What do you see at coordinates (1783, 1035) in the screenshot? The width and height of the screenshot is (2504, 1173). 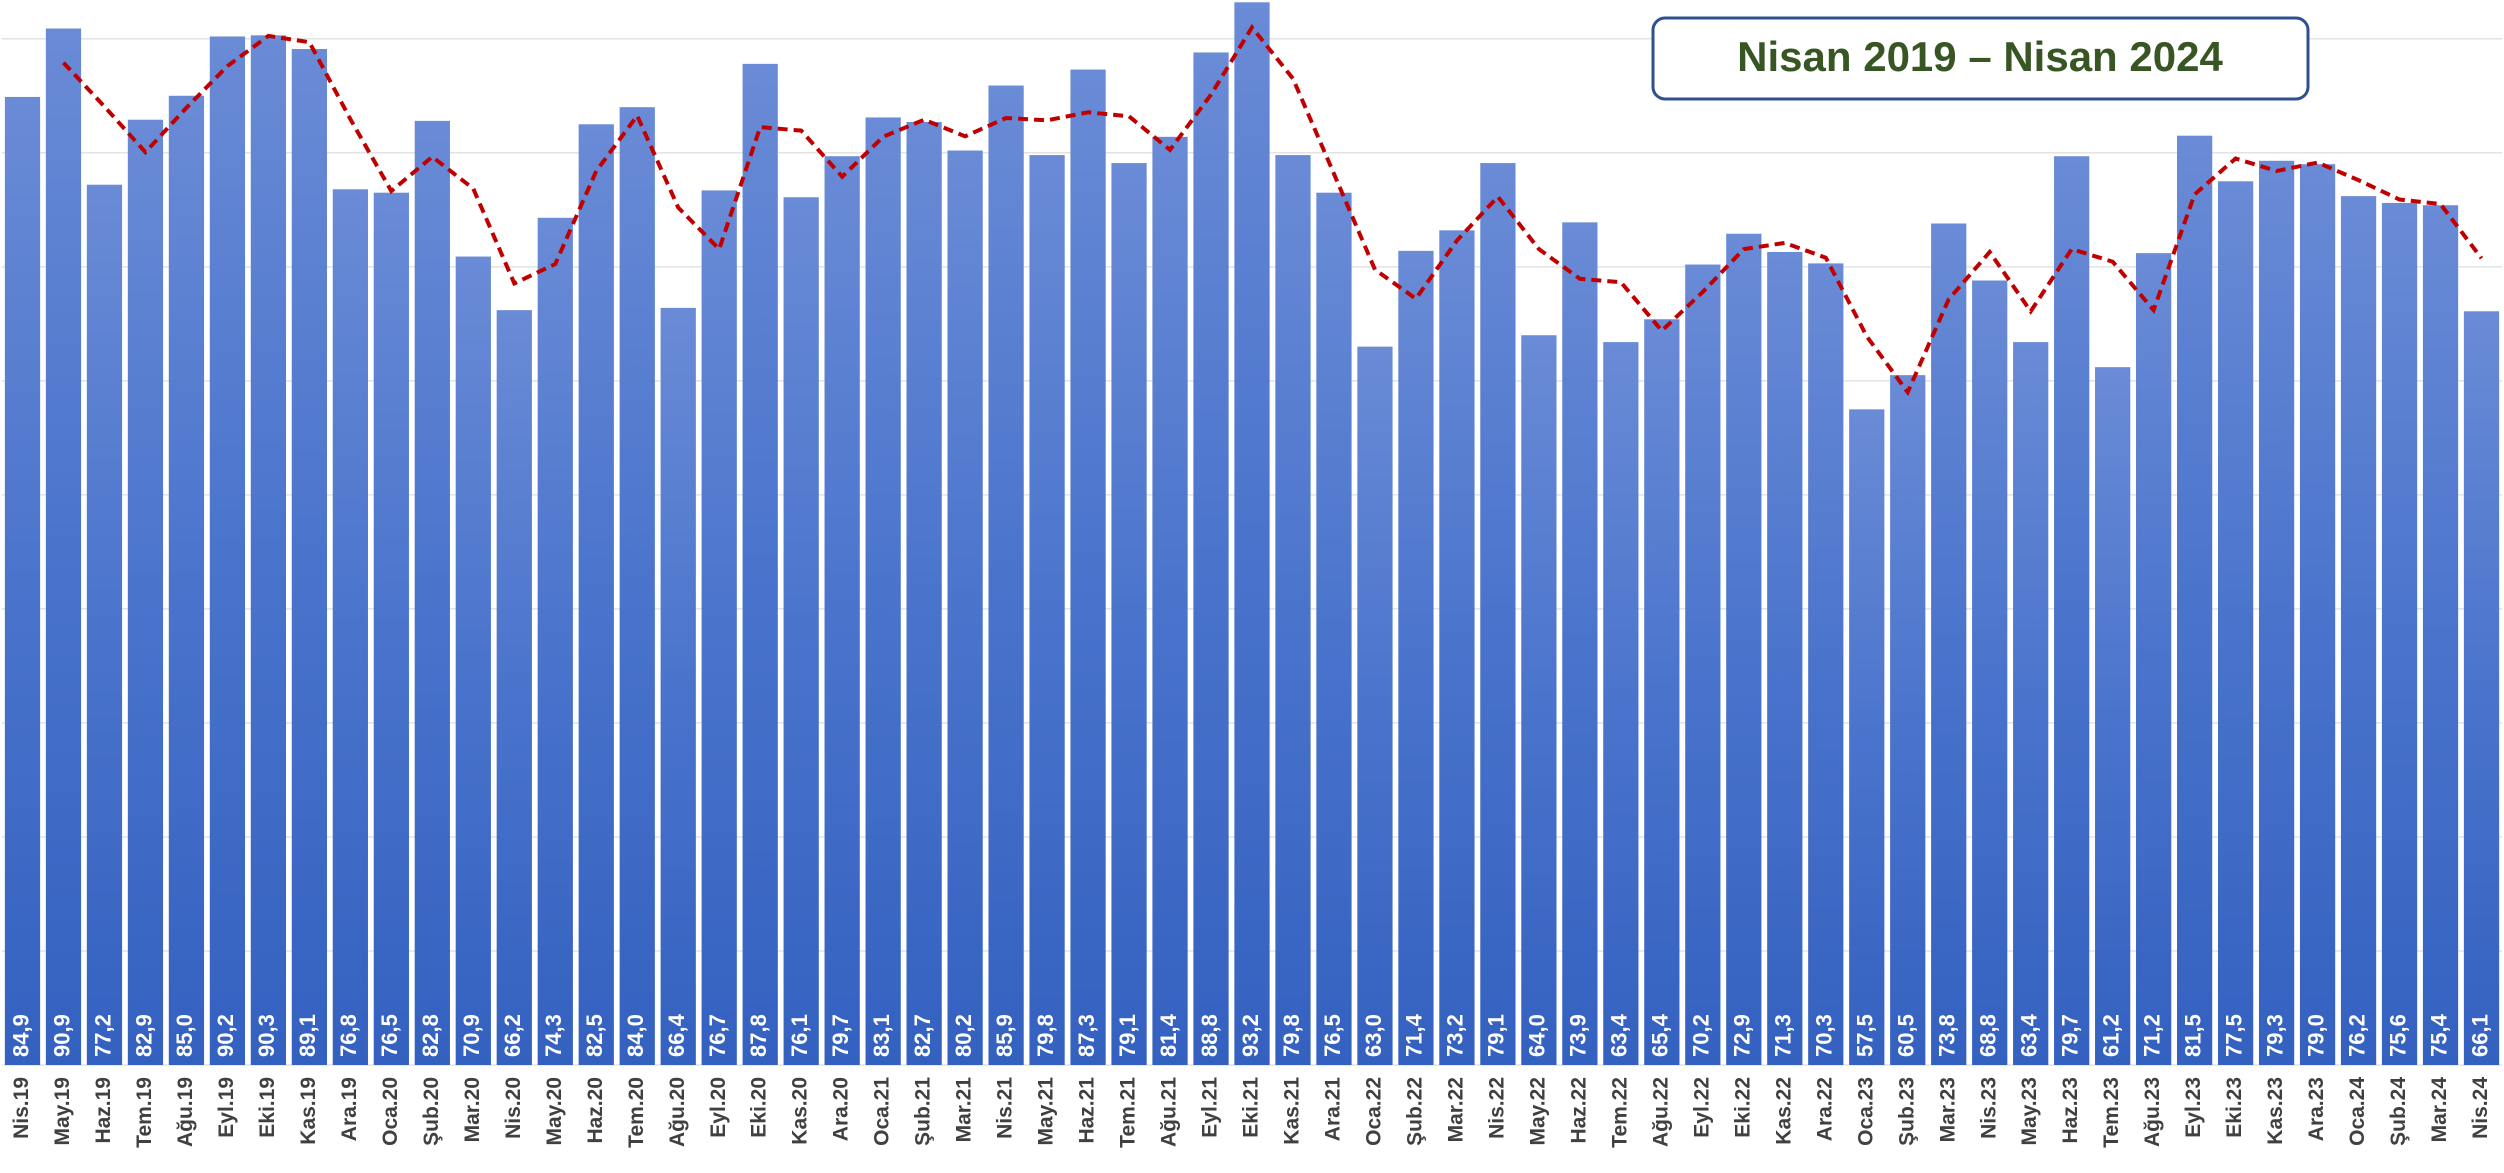 I see `value-label: 71,3` at bounding box center [1783, 1035].